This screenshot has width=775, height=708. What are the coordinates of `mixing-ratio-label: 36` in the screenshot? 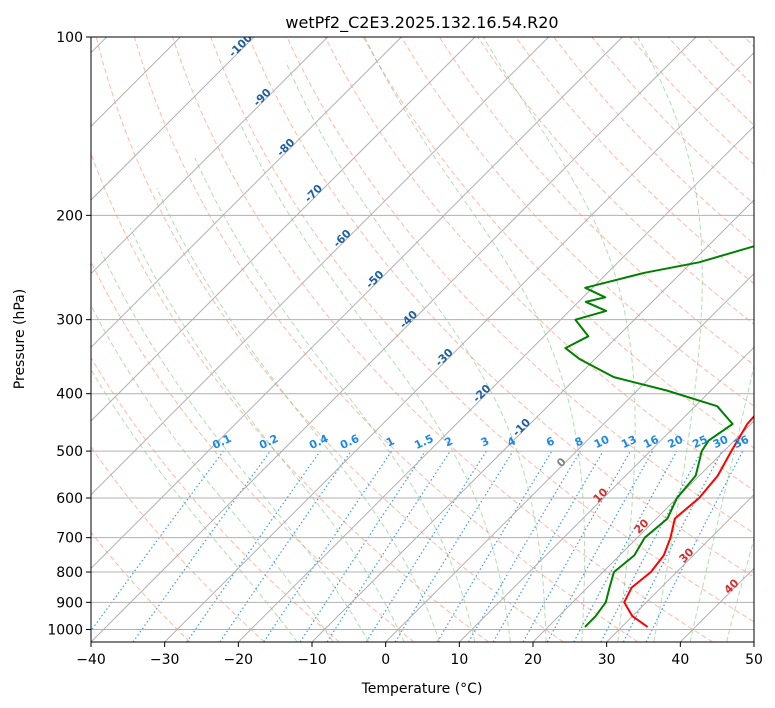 It's located at (742, 442).